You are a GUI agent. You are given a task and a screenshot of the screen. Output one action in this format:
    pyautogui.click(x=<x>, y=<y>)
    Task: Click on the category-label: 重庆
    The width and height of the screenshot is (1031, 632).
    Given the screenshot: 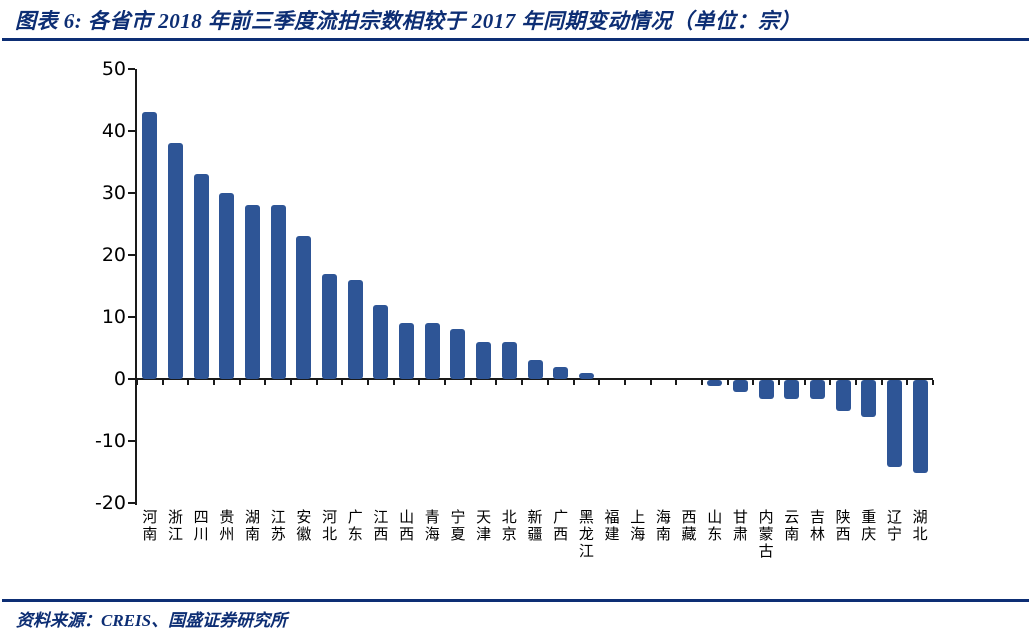 What is the action you would take?
    pyautogui.click(x=869, y=526)
    